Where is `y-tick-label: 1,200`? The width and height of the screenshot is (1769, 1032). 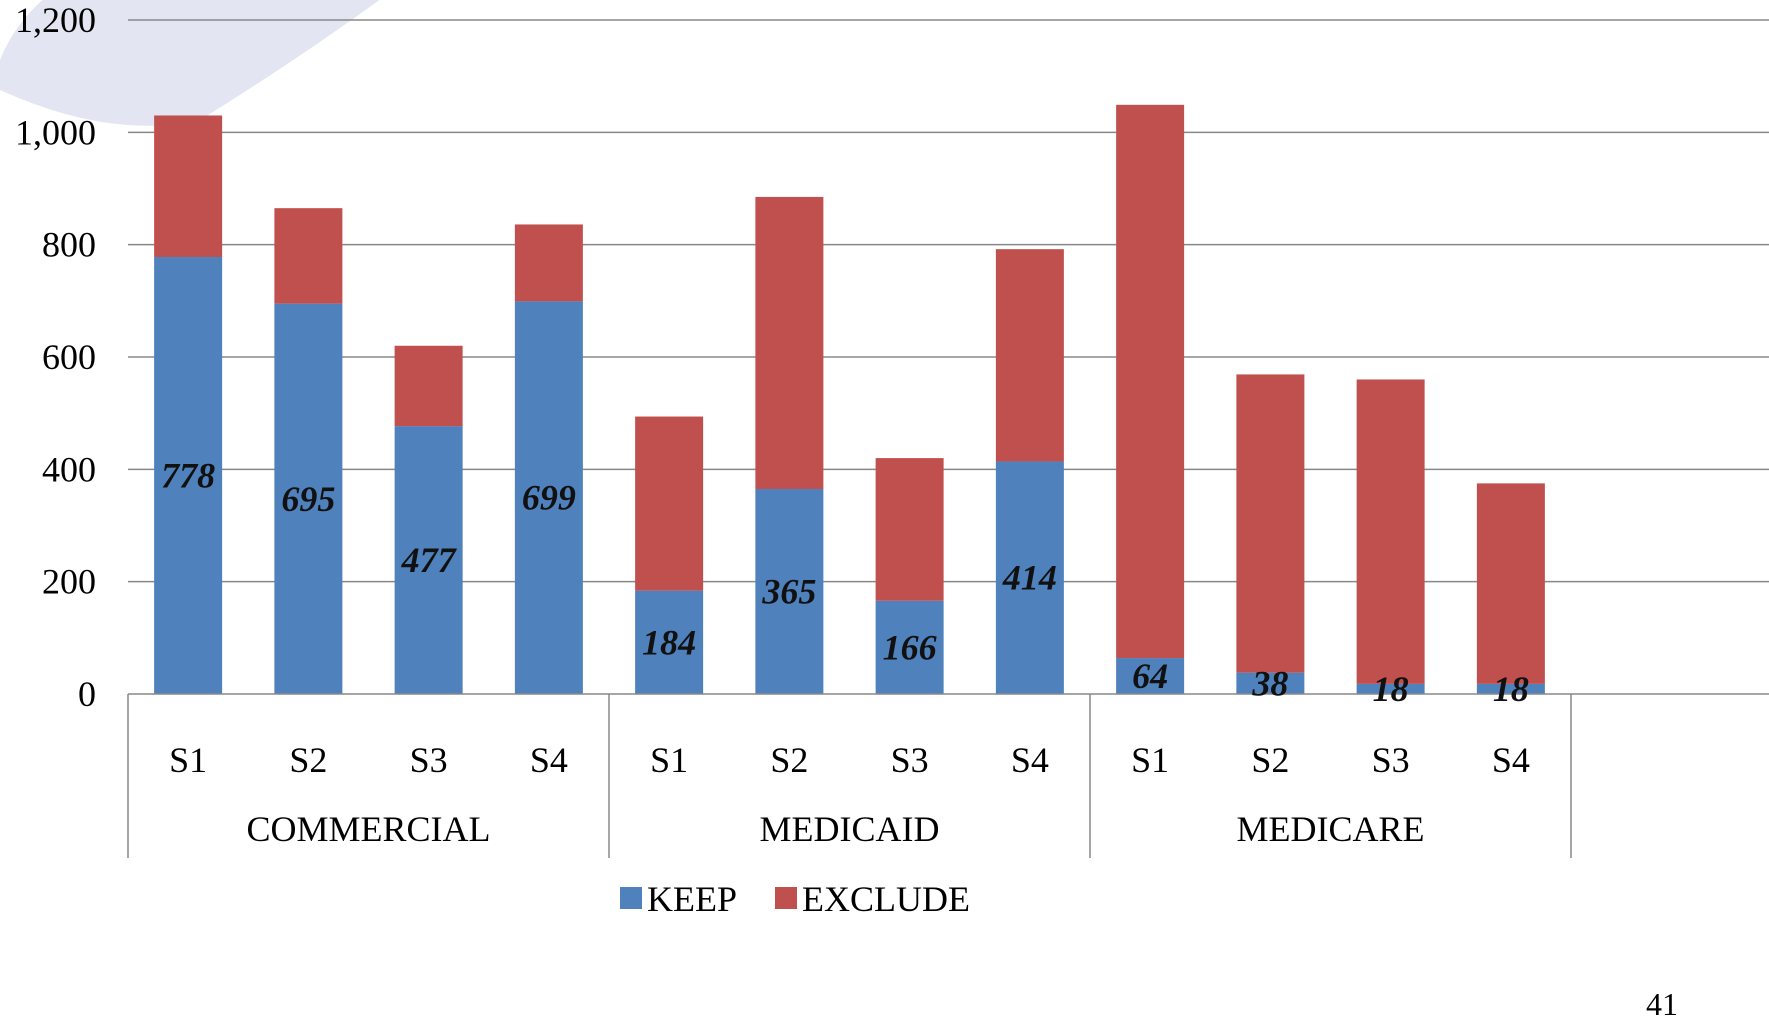
y-tick-label: 1,200 is located at coordinates (55, 20).